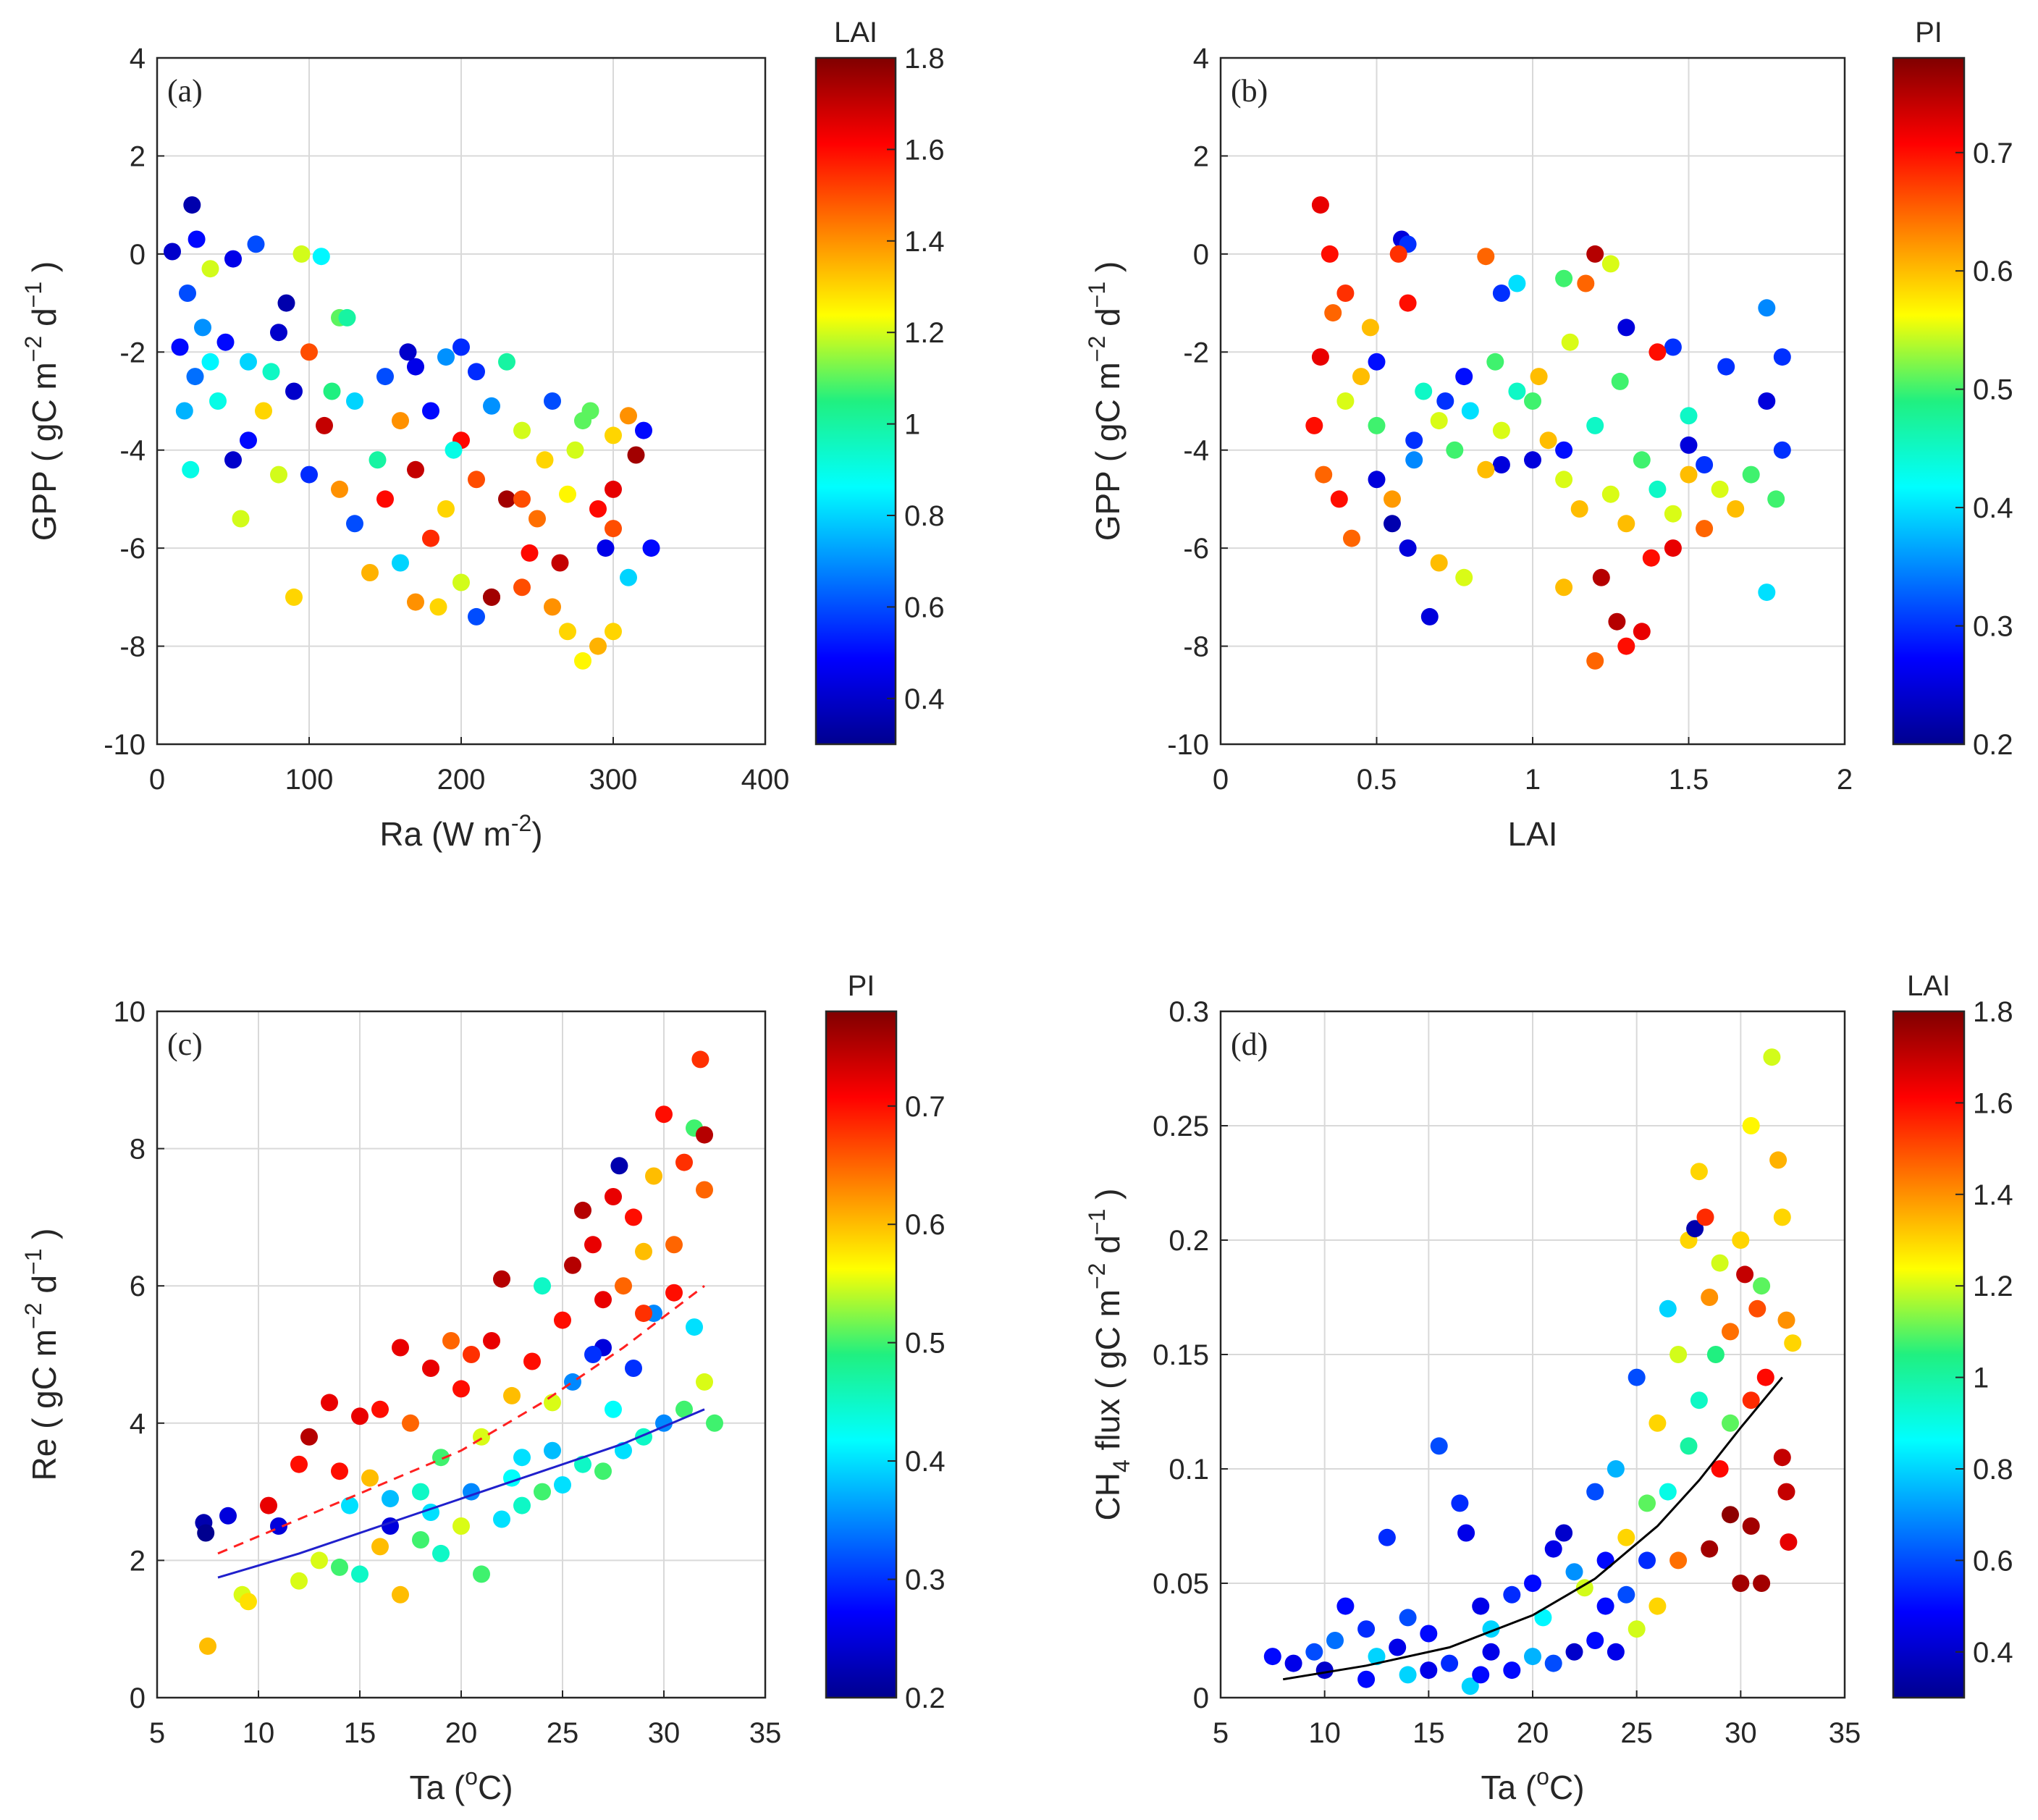  What do you see at coordinates (1097, 1222) in the screenshot?
I see `y-axis-label-part: −1` at bounding box center [1097, 1222].